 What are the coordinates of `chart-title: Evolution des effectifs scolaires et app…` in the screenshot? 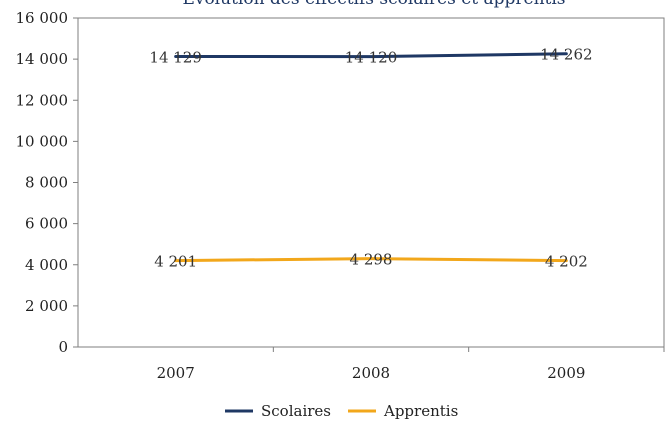 It's located at (373, 4).